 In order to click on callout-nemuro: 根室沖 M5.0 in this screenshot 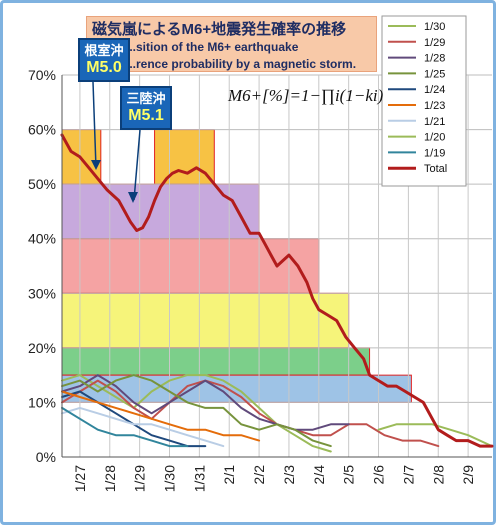, I will do `click(104, 60)`.